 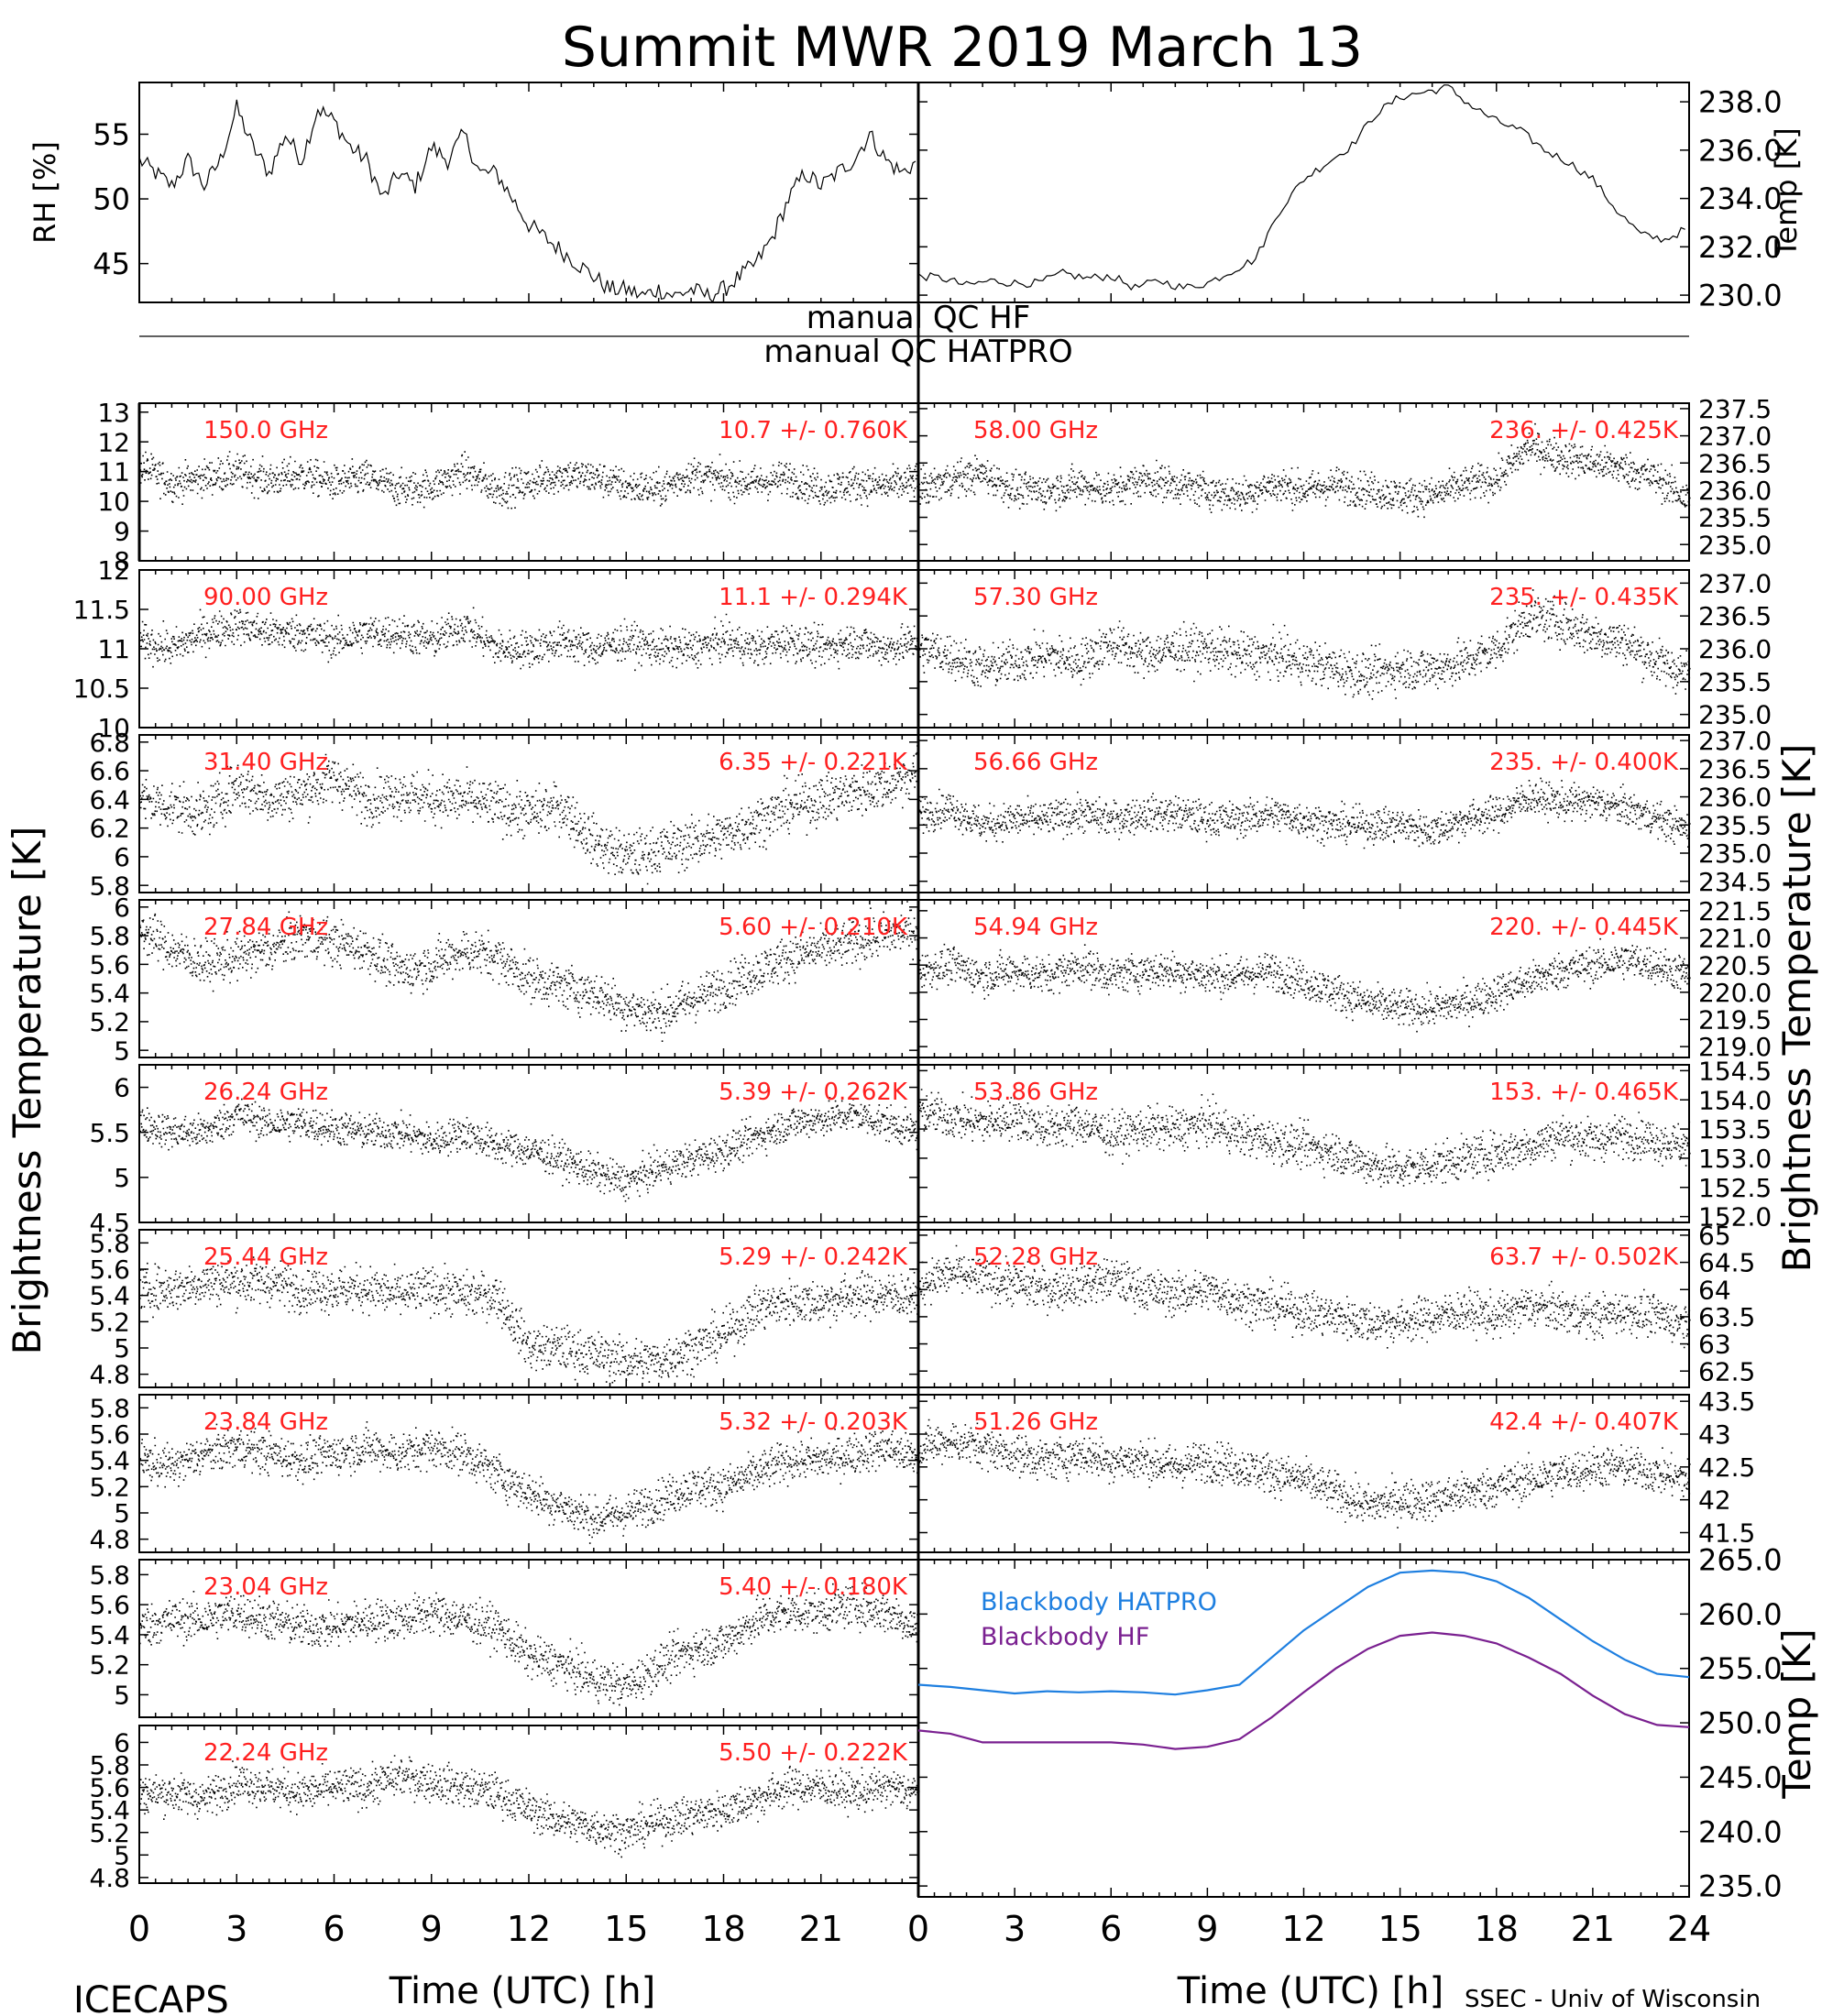 I want to click on right-channel-tick-label: 43.5, so click(x=1726, y=1401).